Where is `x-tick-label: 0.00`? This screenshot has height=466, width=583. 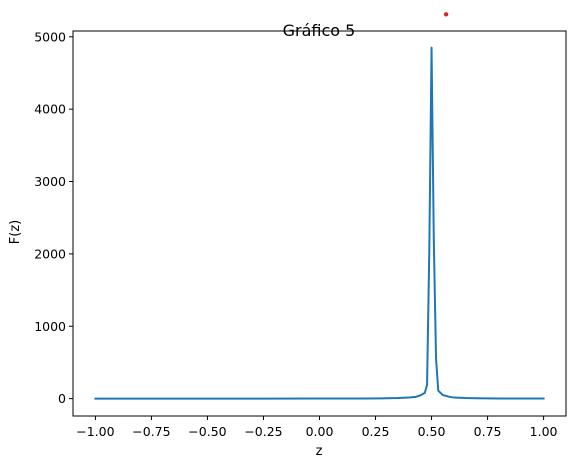
x-tick-label: 0.00 is located at coordinates (320, 431).